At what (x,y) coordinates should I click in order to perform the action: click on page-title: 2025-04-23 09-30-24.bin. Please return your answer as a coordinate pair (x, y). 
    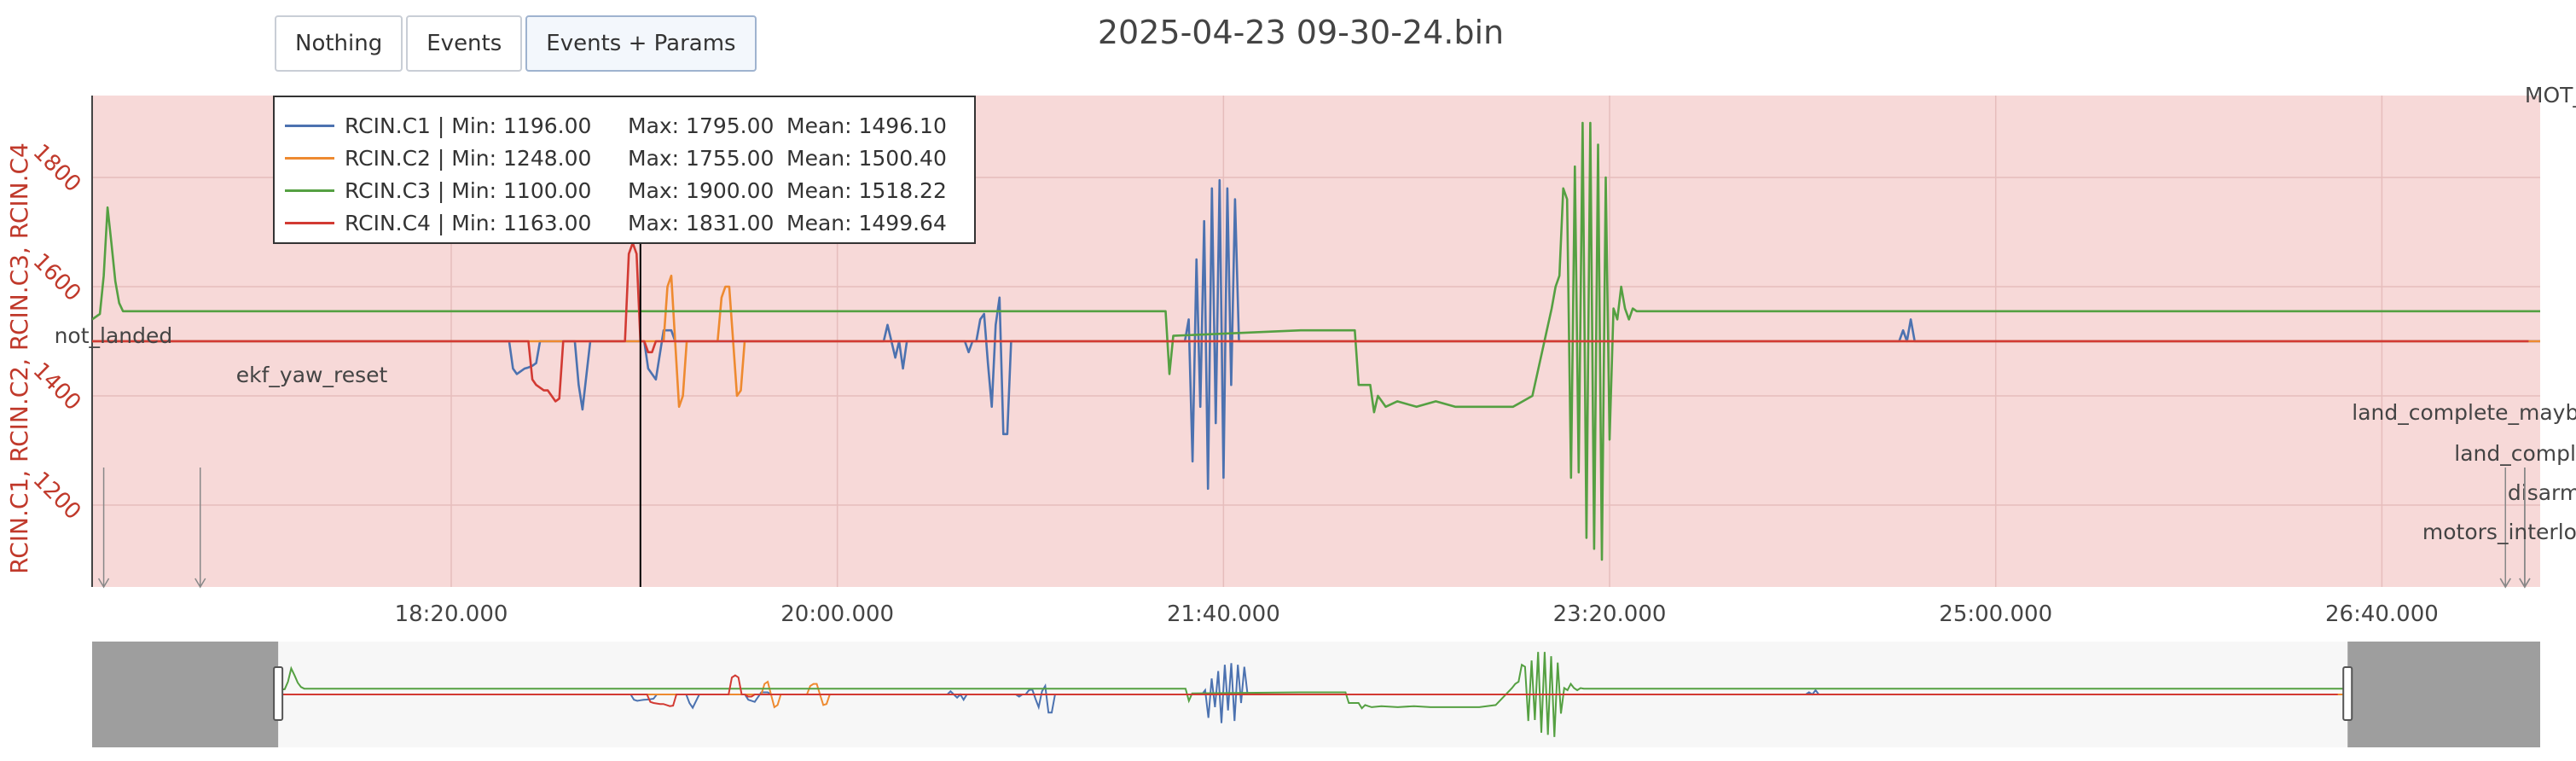
    Looking at the image, I should click on (1301, 32).